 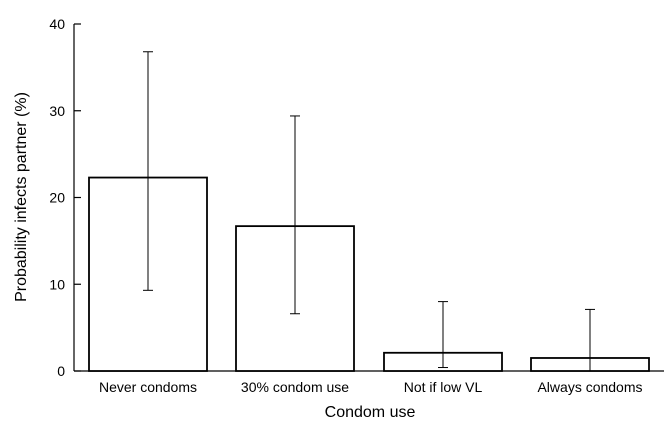 What do you see at coordinates (57, 111) in the screenshot?
I see `y-tick-label: 30` at bounding box center [57, 111].